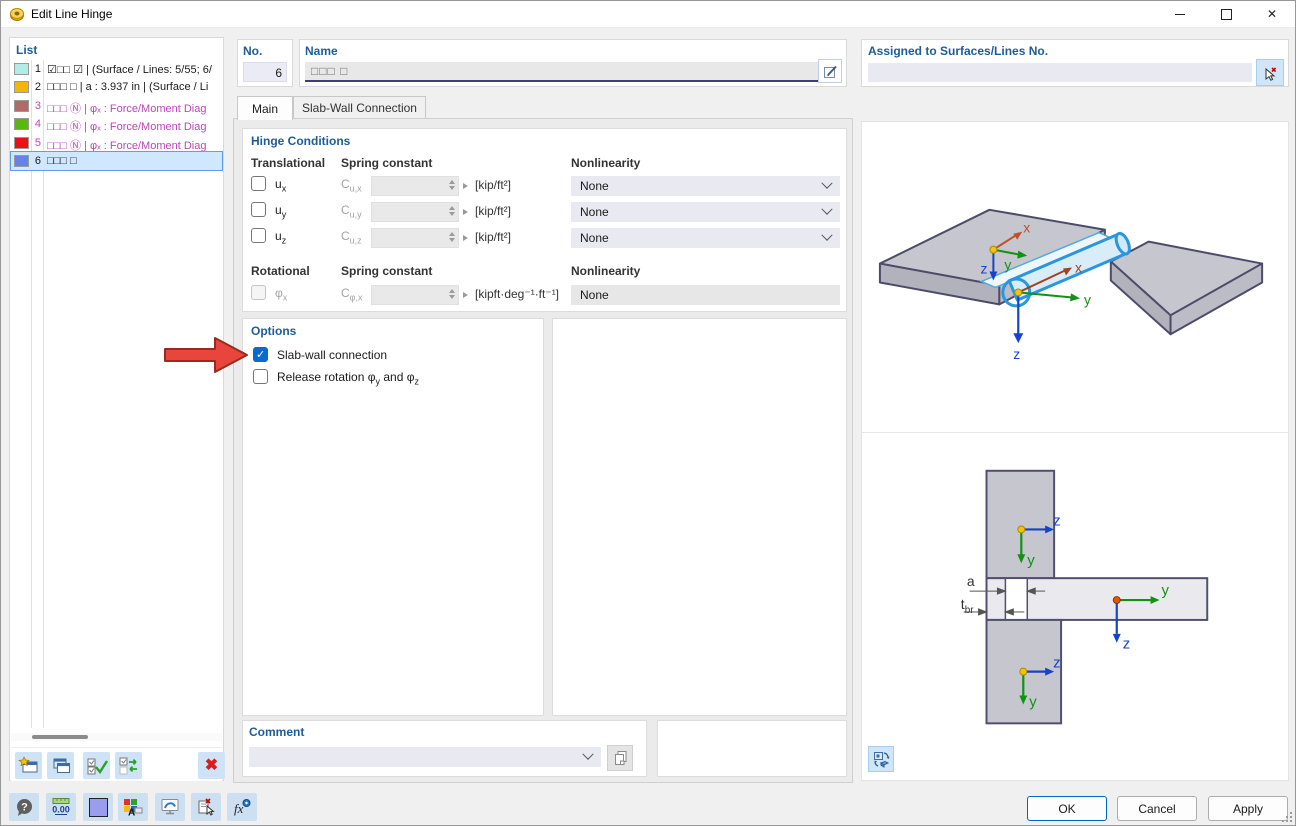 The image size is (1296, 826). I want to click on tab-main: Main, so click(265, 108).